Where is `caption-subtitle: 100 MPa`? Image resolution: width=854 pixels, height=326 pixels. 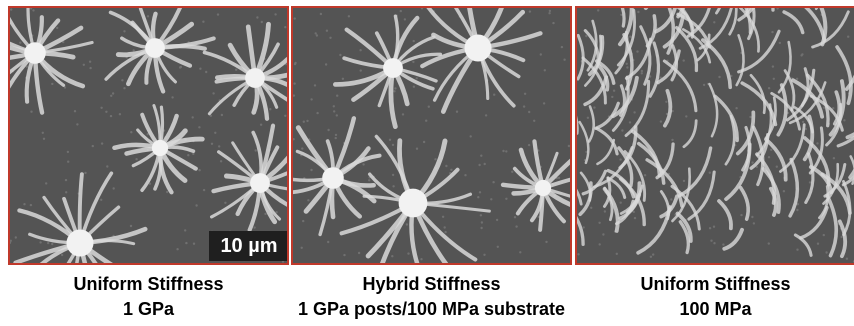 caption-subtitle: 100 MPa is located at coordinates (715, 309).